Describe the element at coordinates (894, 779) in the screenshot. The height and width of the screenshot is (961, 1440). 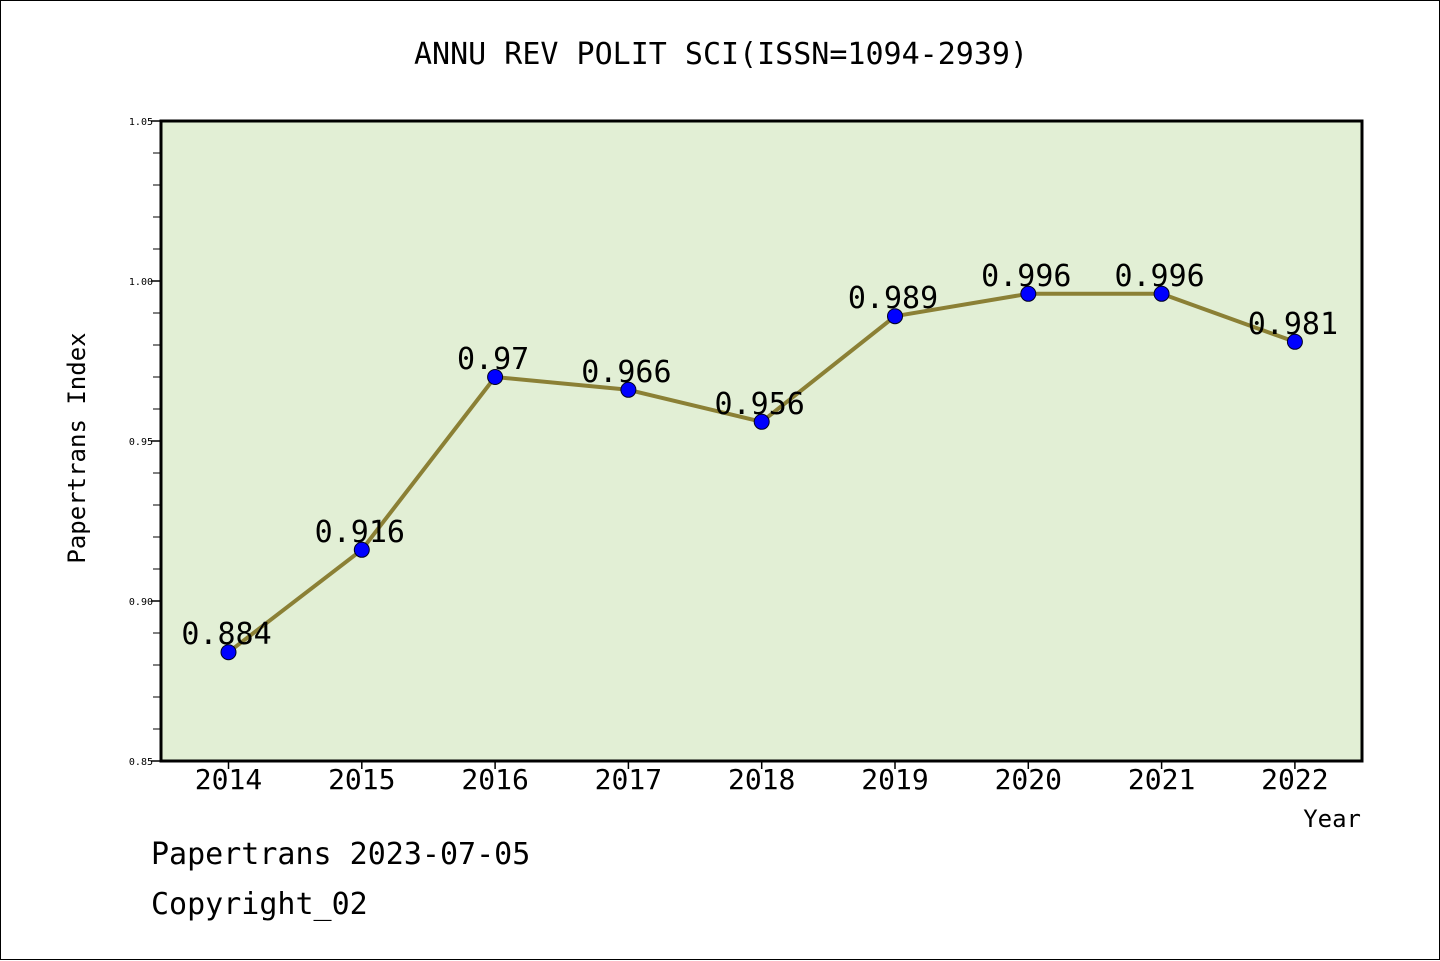
I see `x-tick-label: 2019` at that location.